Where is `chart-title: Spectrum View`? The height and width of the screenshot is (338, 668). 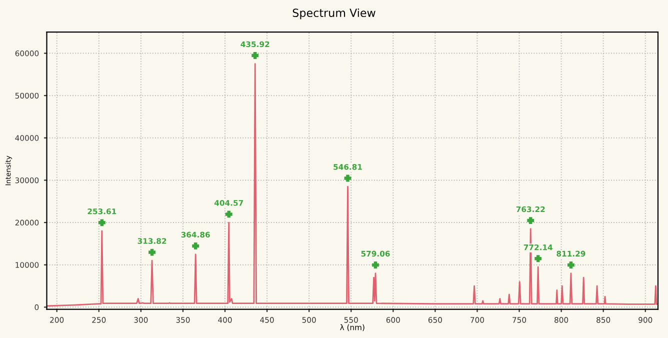
chart-title: Spectrum View is located at coordinates (334, 14).